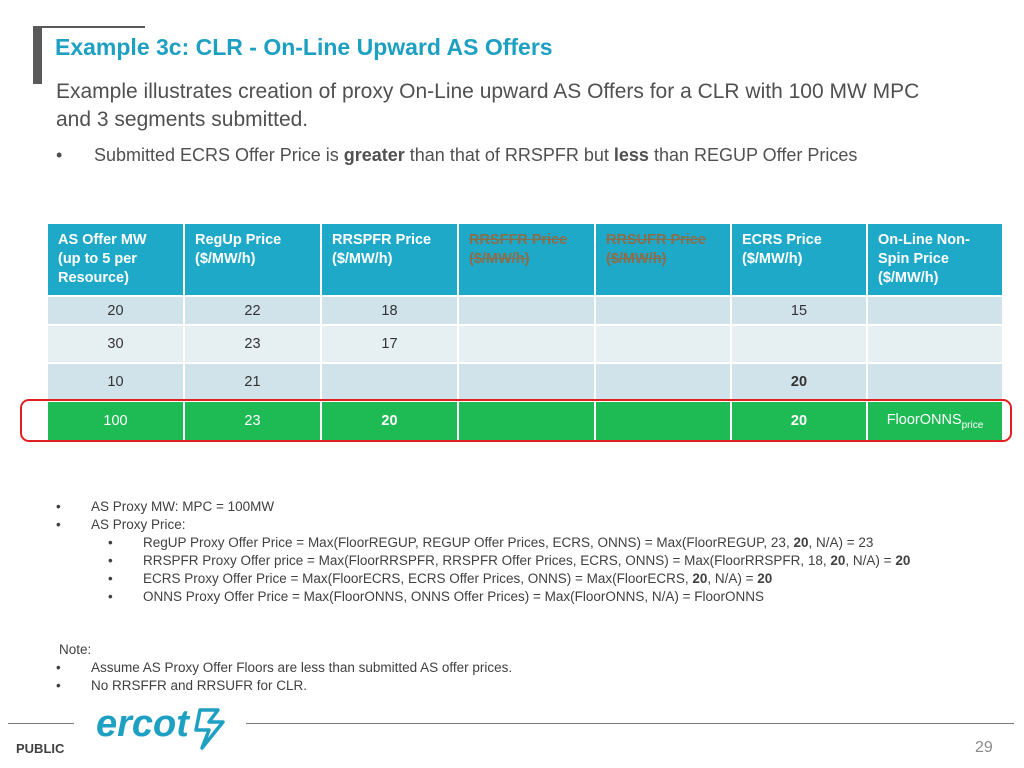 The image size is (1024, 768). I want to click on list-item: • AS Proxy MW: MPC = 100MW, so click(483, 507).